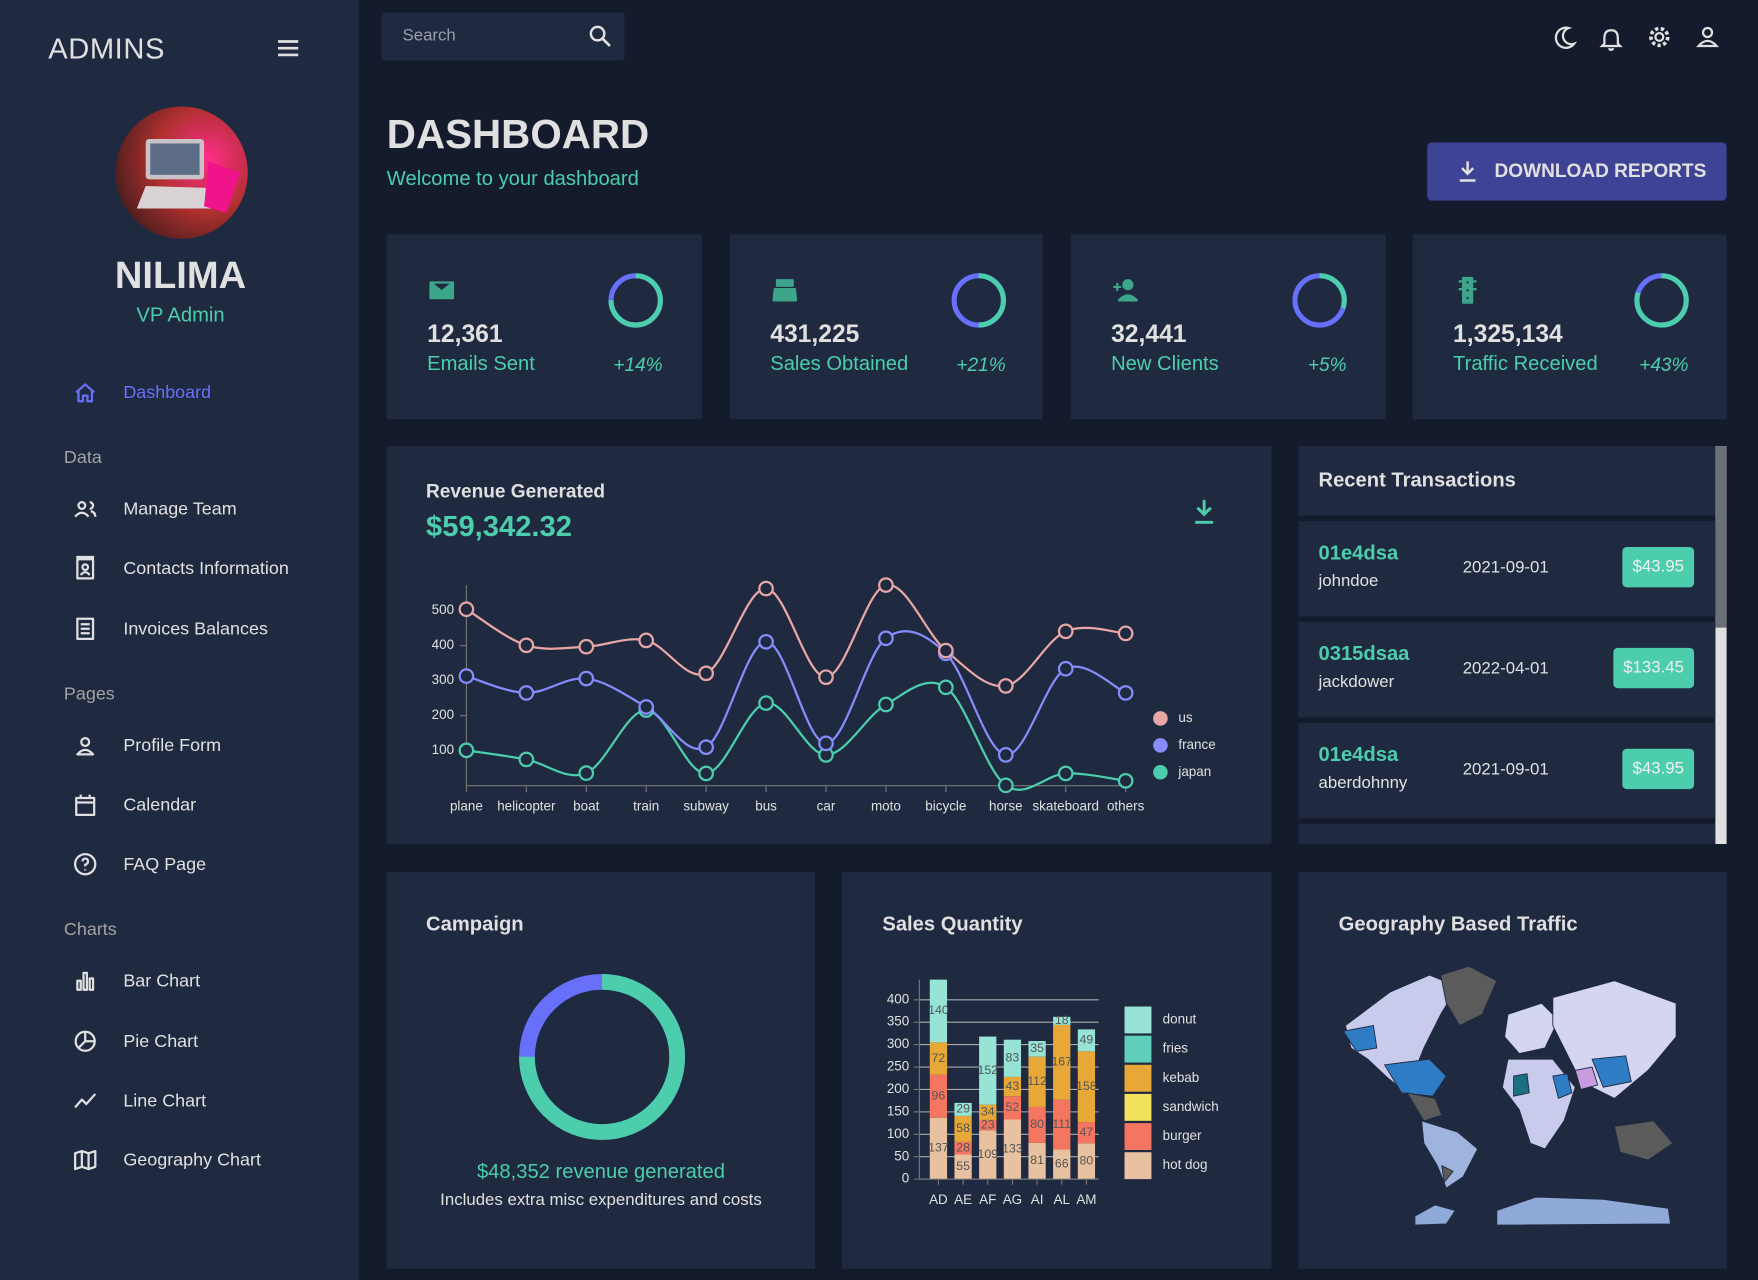 The height and width of the screenshot is (1280, 1758). I want to click on nav-item: Dashboard, so click(167, 393).